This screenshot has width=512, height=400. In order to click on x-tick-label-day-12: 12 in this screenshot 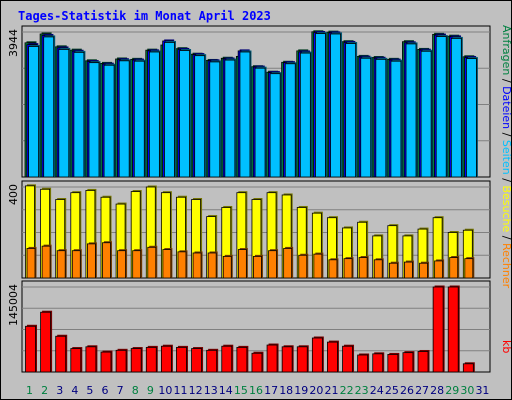, I will do `click(196, 390)`.